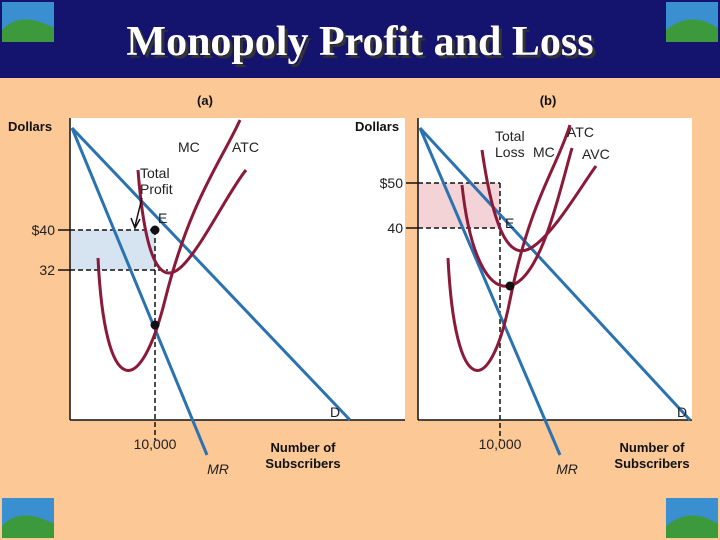 The image size is (720, 540). I want to click on y-tick-label: $40, so click(44, 230).